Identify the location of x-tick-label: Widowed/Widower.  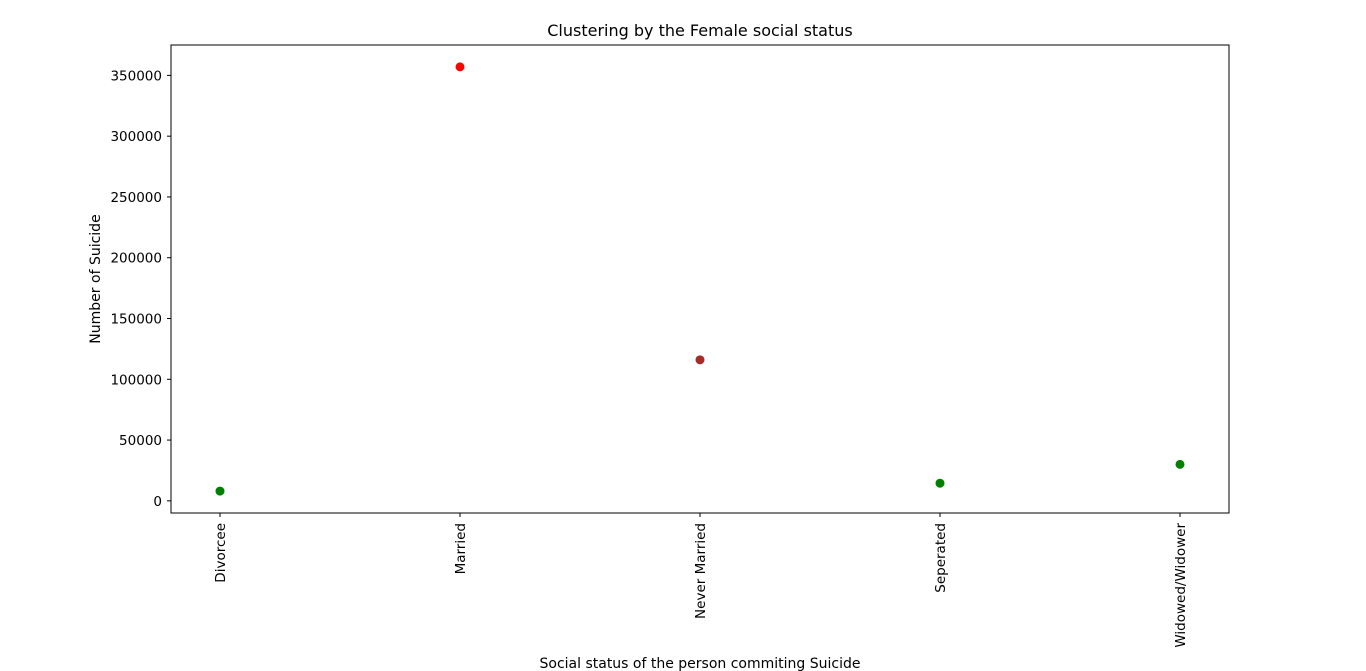
(1181, 585).